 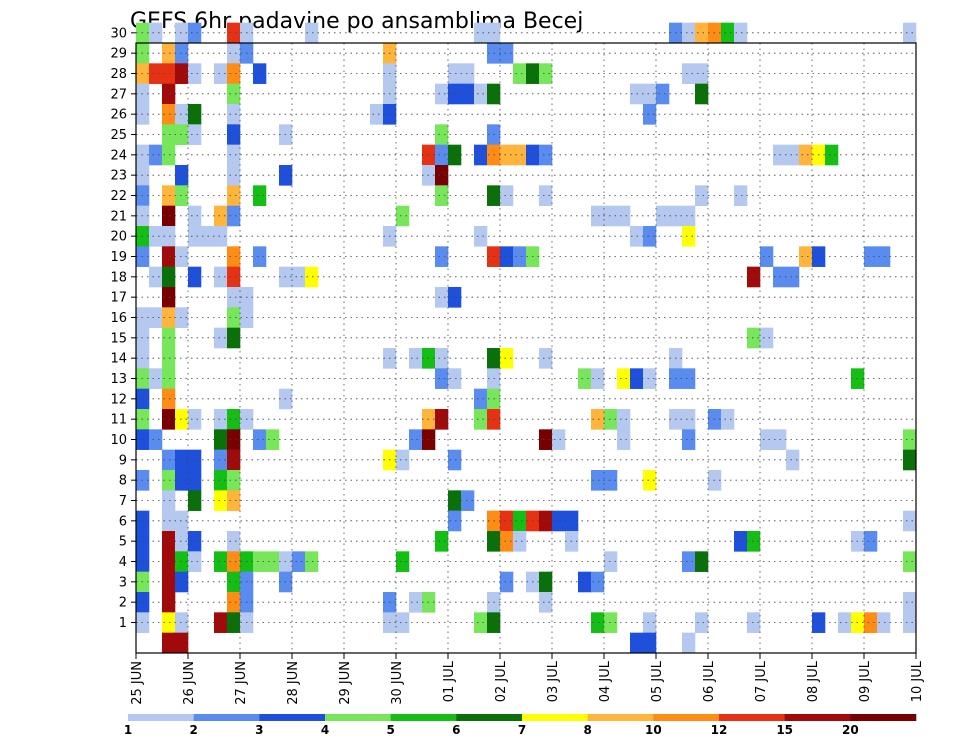 I want to click on y-tick-label: 24, so click(x=118, y=155).